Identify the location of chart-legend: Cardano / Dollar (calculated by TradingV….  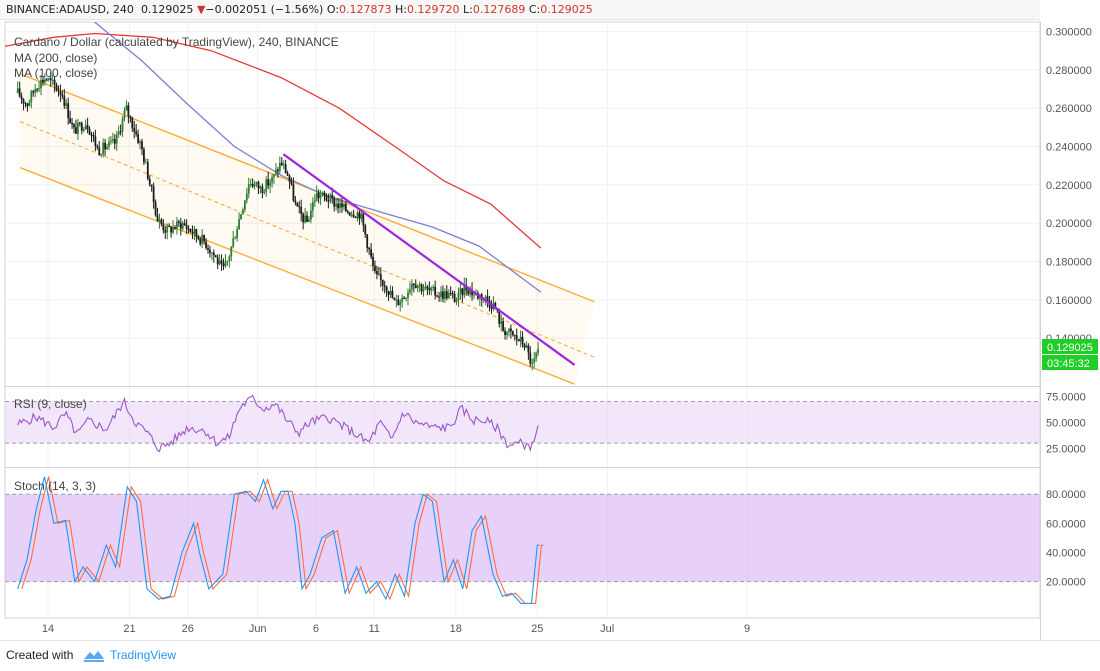
(176, 57).